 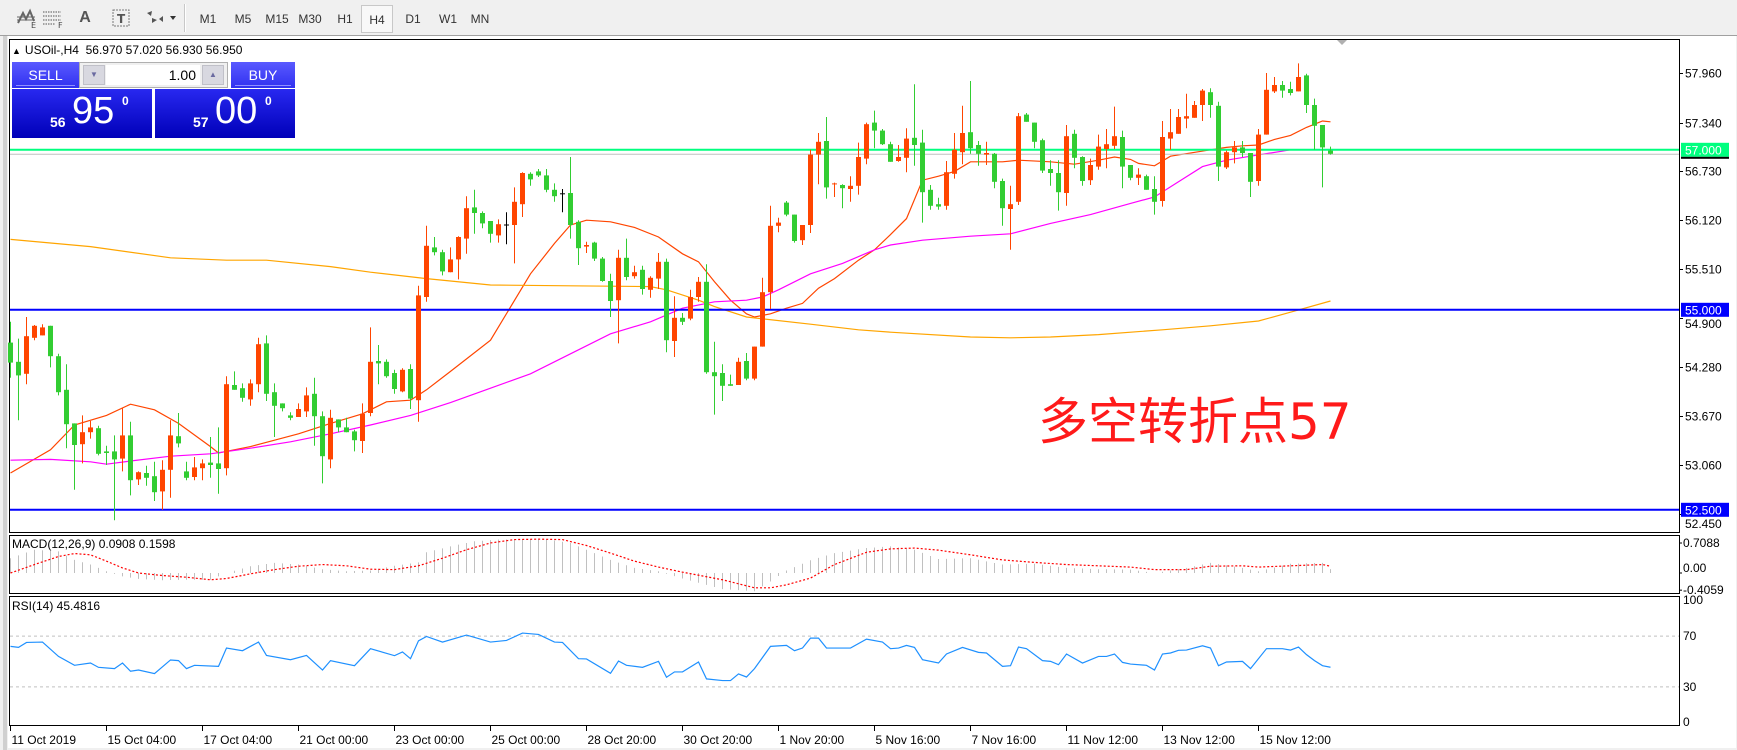 I want to click on time-label: 15 Oct 04:00, so click(x=142, y=740).